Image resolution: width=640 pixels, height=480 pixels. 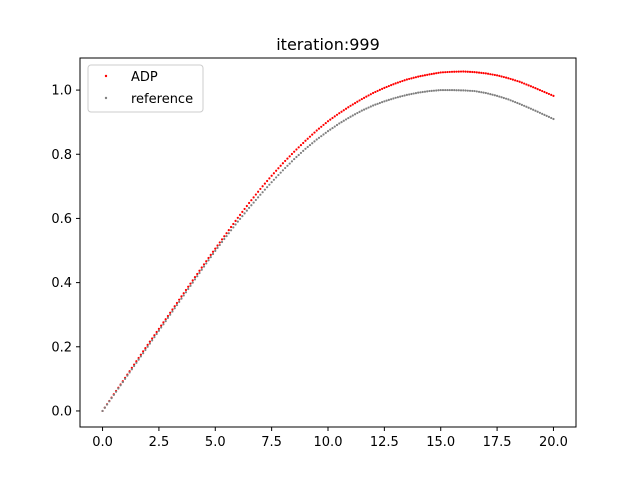 What do you see at coordinates (61, 411) in the screenshot?
I see `y-tick-label: 0.0` at bounding box center [61, 411].